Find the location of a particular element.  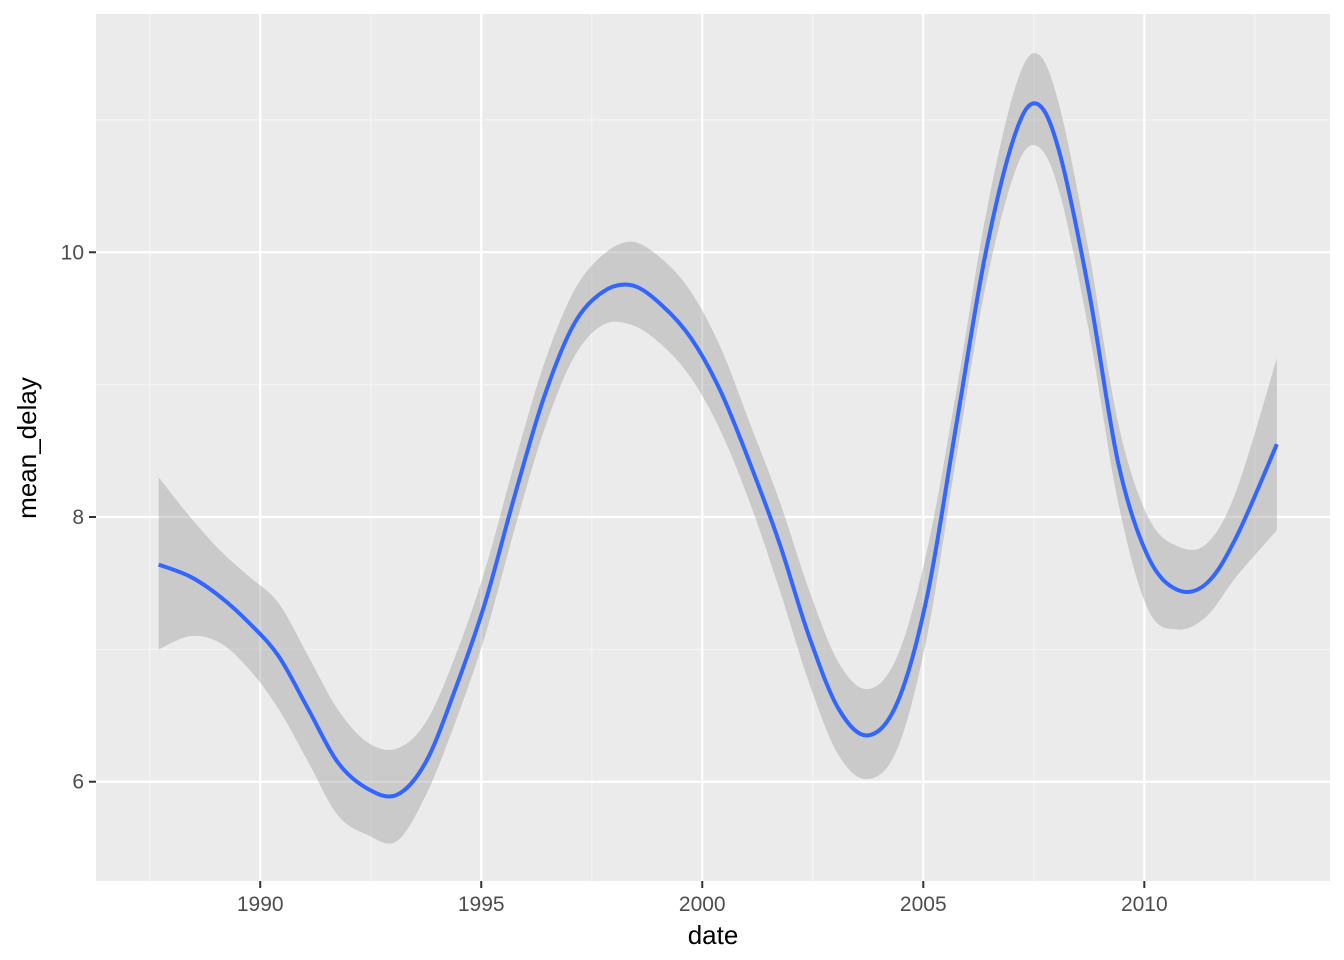

y-tick-label: 8 is located at coordinates (78, 517).